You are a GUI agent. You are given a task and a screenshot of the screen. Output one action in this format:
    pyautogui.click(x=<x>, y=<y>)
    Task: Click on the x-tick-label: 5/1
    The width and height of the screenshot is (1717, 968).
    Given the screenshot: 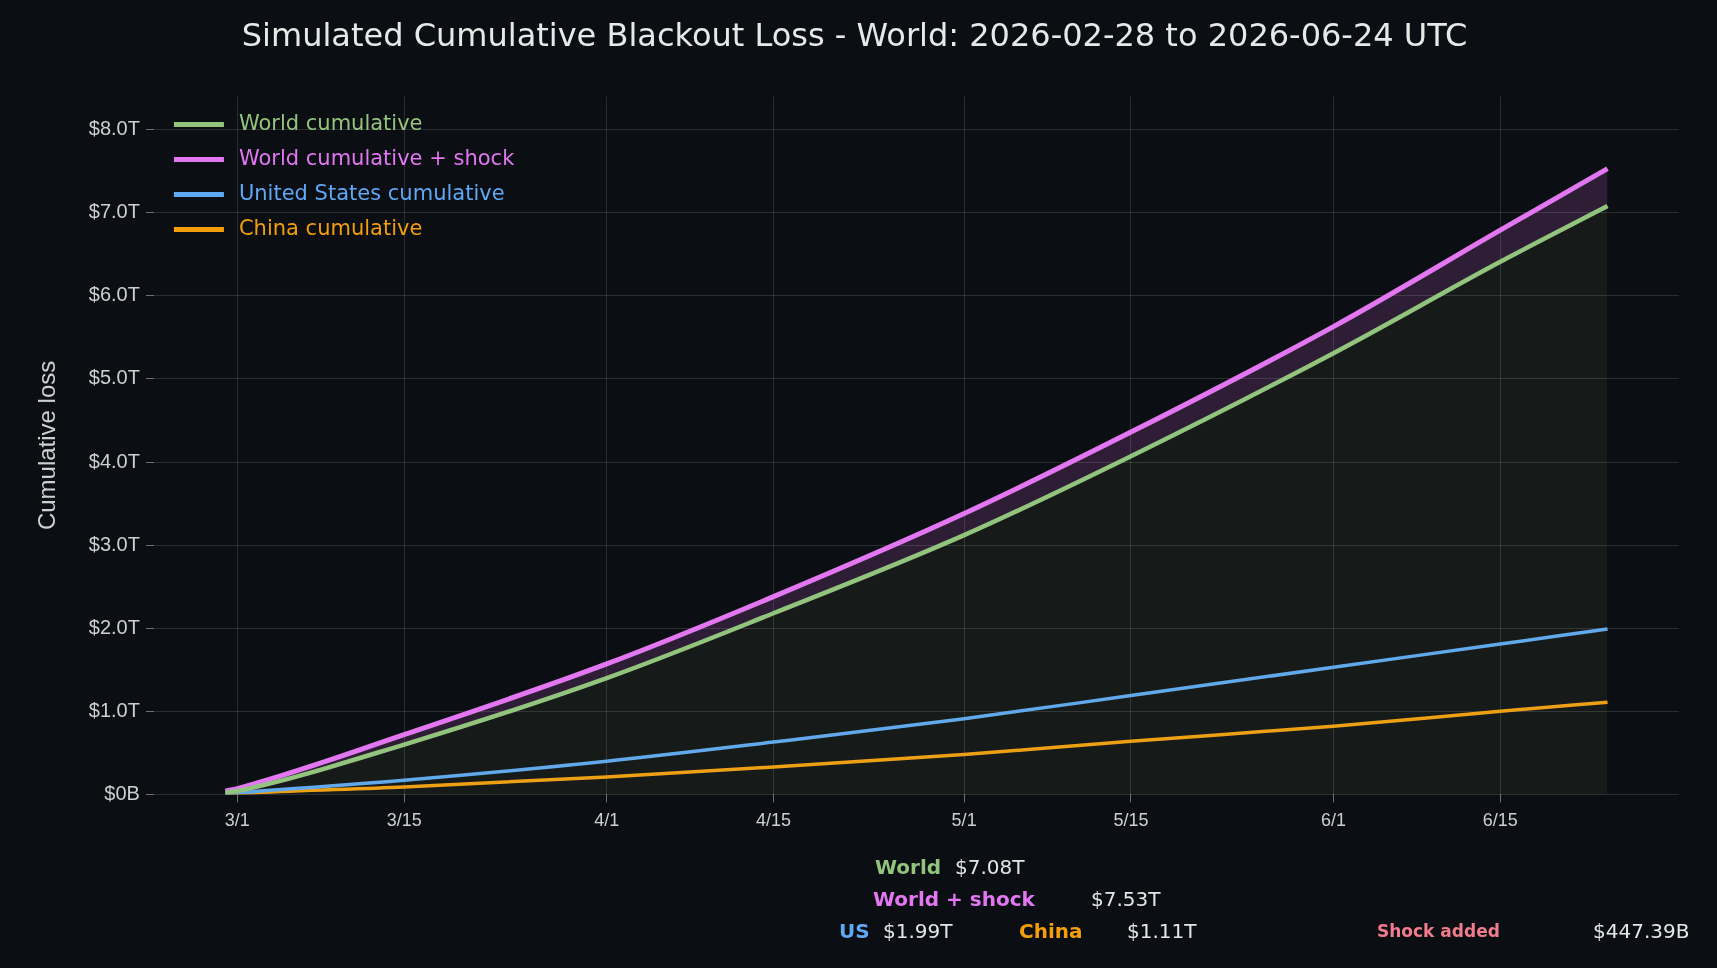 What is the action you would take?
    pyautogui.click(x=964, y=820)
    